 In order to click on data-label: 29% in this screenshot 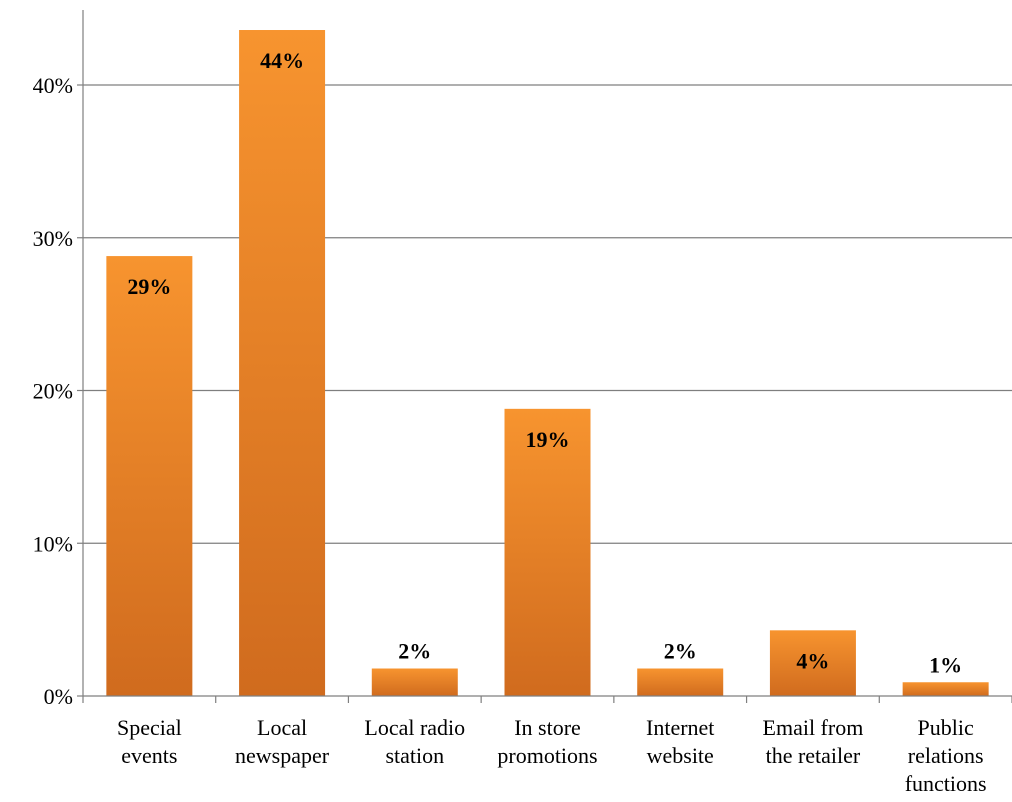, I will do `click(149, 286)`.